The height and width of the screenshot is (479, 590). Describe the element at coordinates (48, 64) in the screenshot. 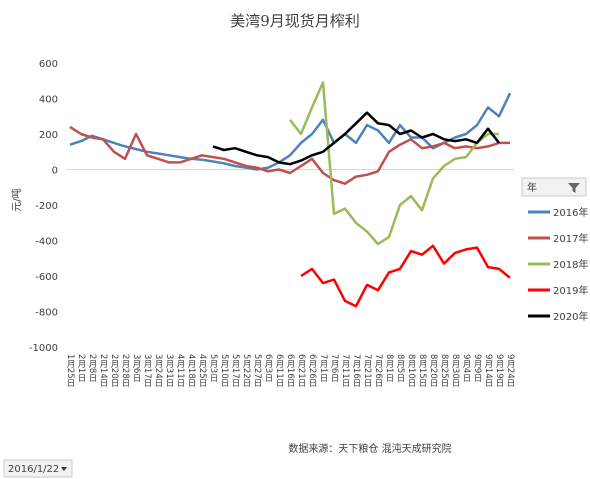

I see `y-tick-label: 600` at that location.